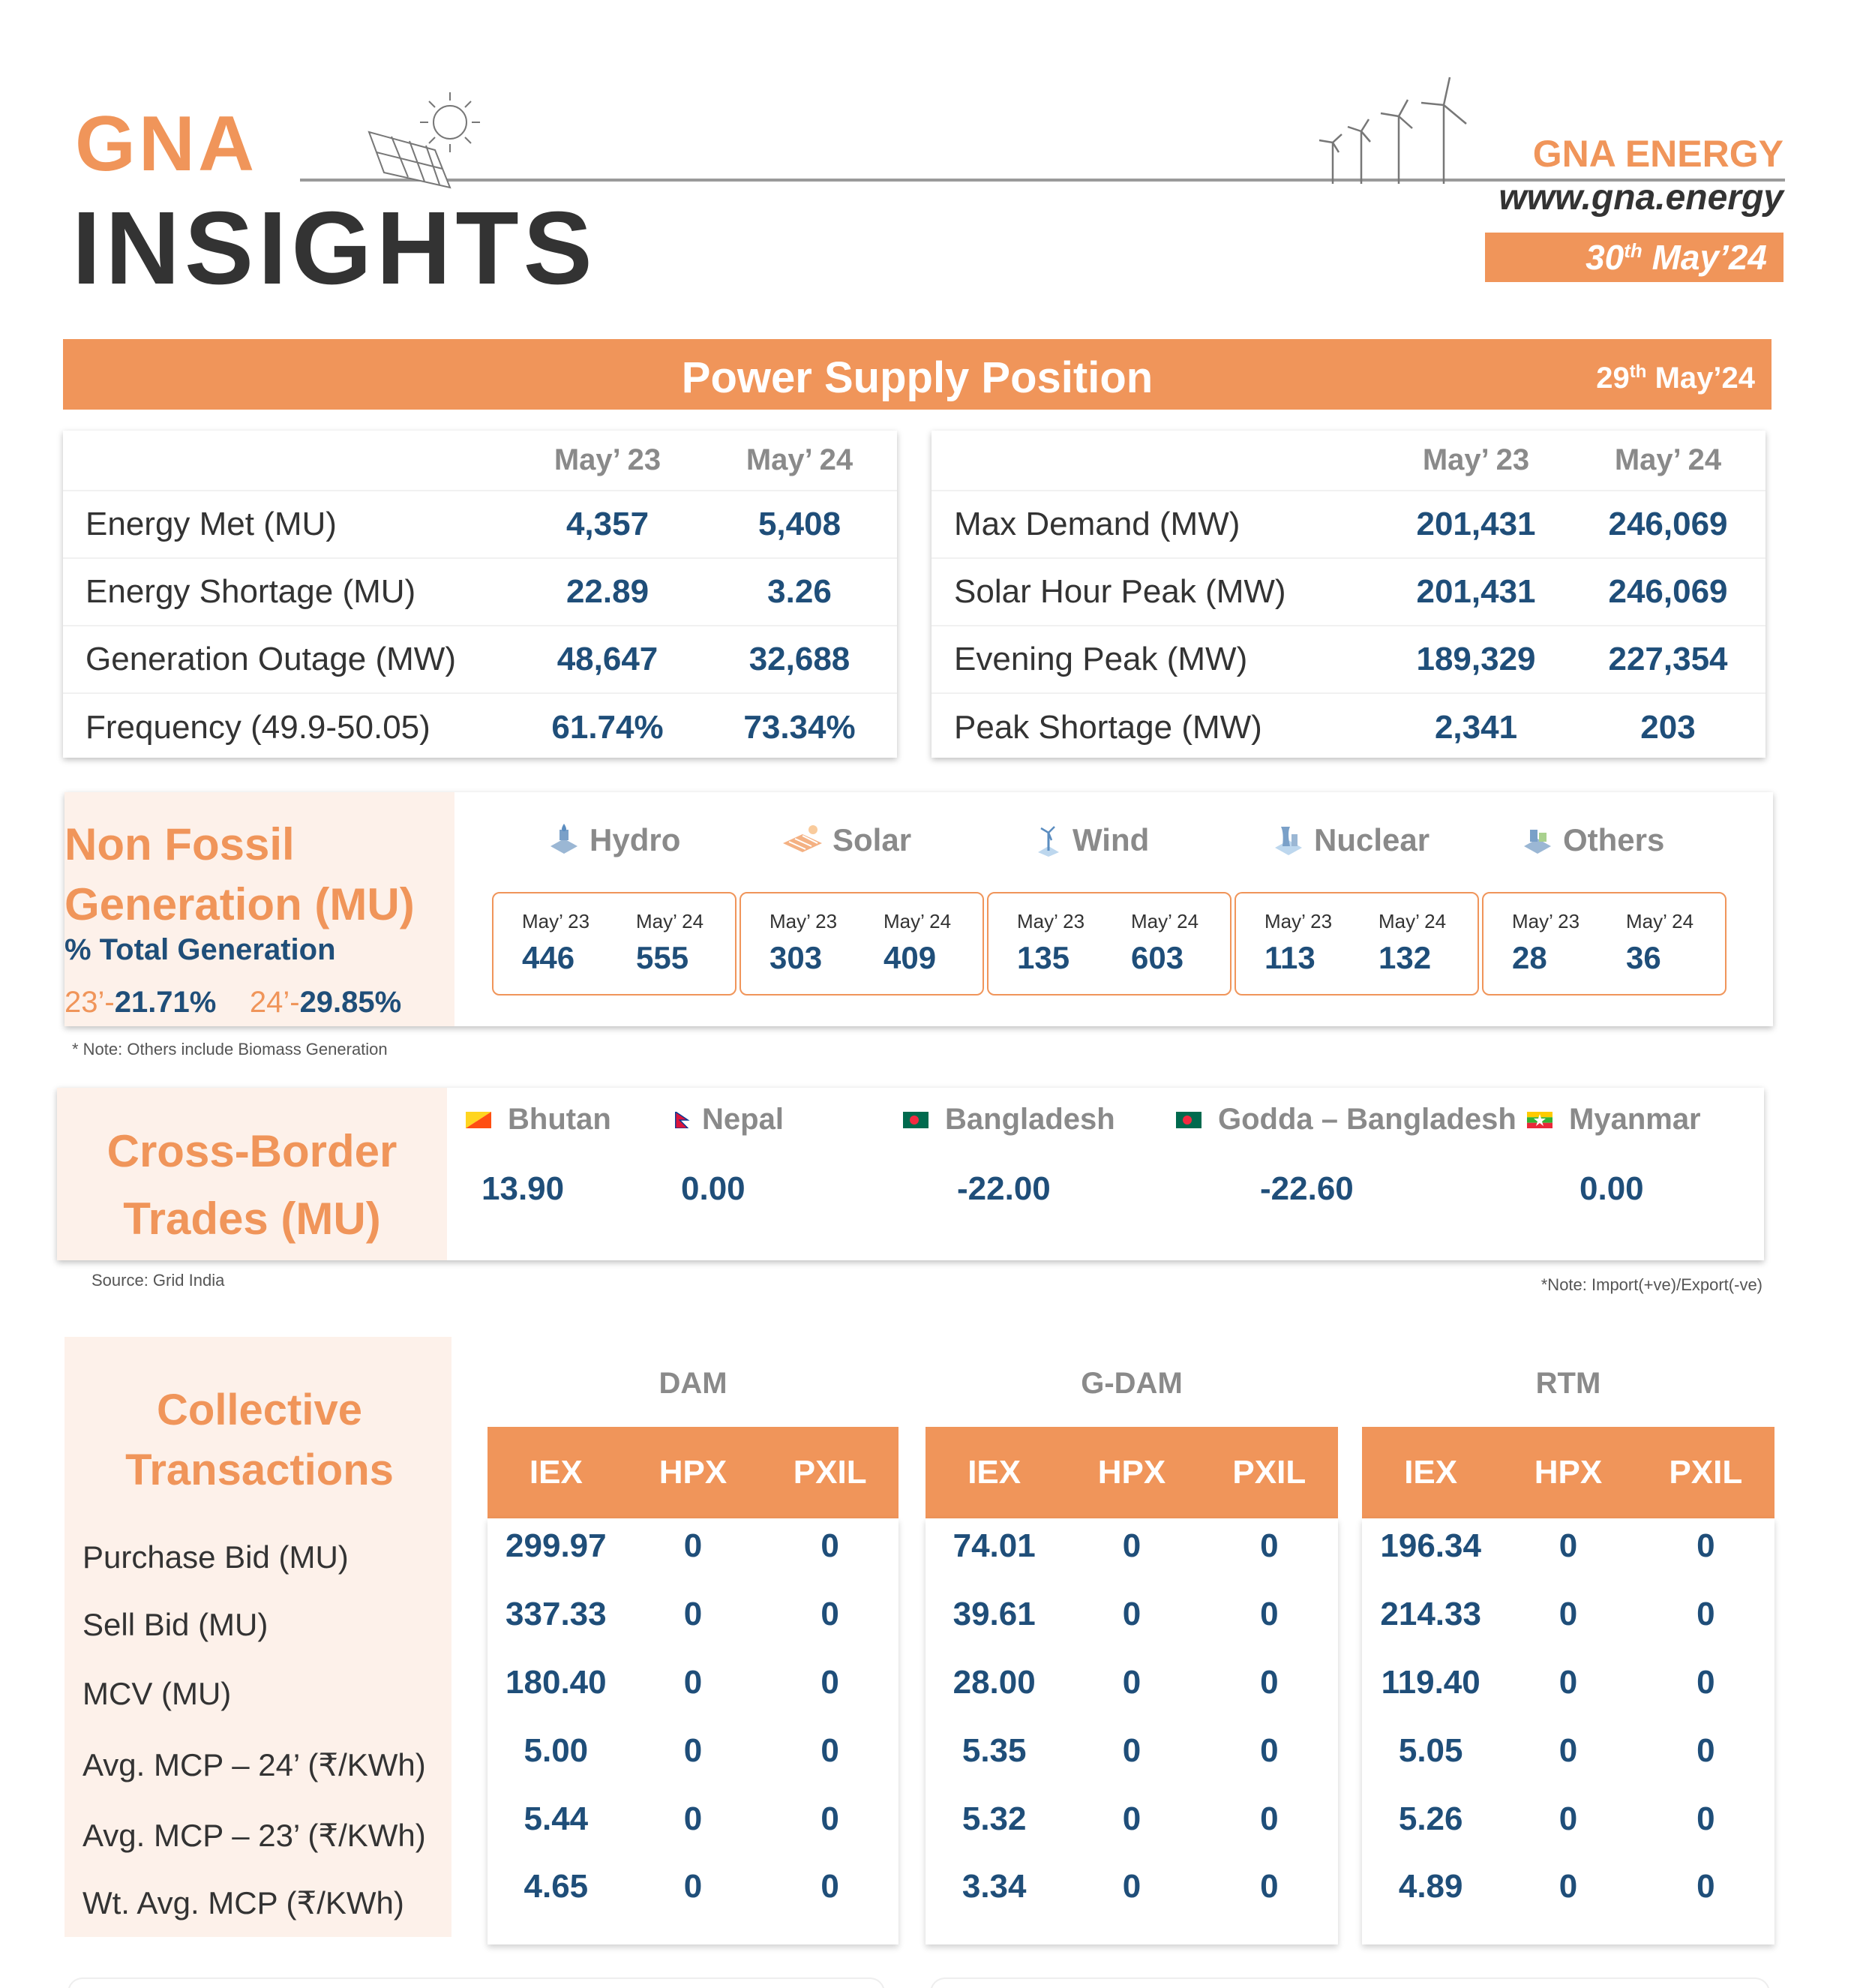 The width and height of the screenshot is (1860, 1988). Describe the element at coordinates (607, 591) in the screenshot. I see `value-may23: 22.89` at that location.